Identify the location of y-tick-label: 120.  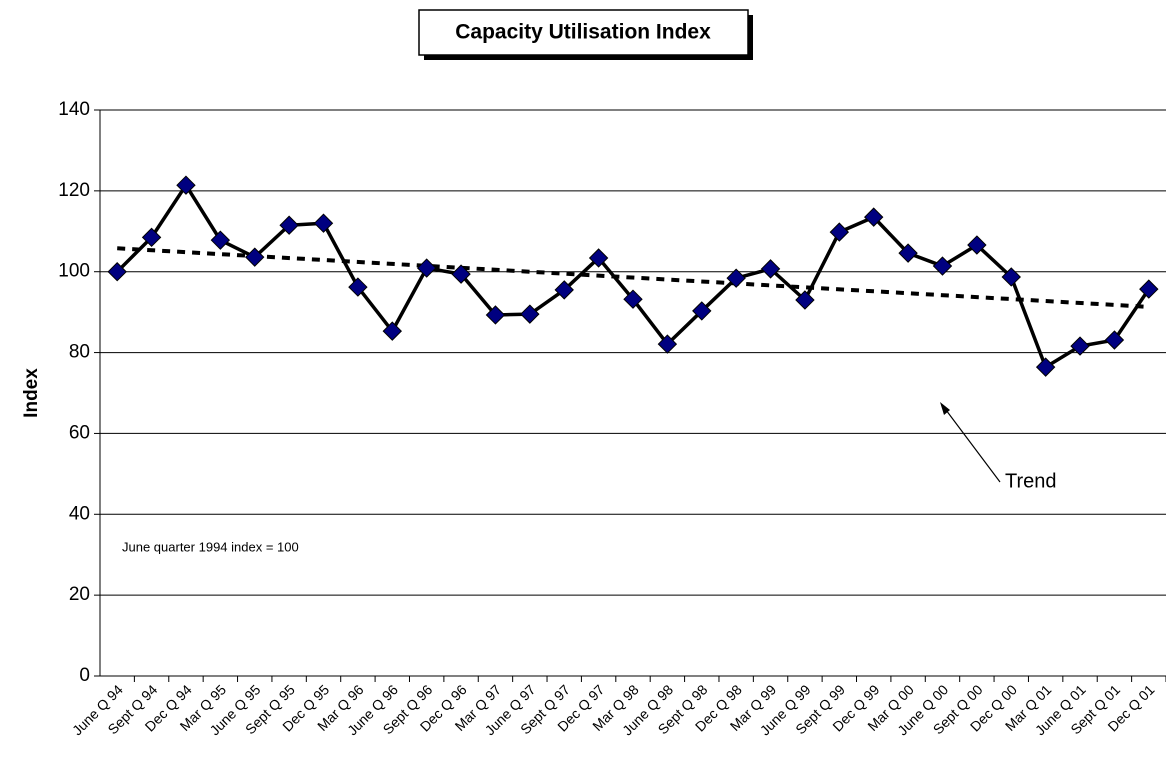
(74, 190).